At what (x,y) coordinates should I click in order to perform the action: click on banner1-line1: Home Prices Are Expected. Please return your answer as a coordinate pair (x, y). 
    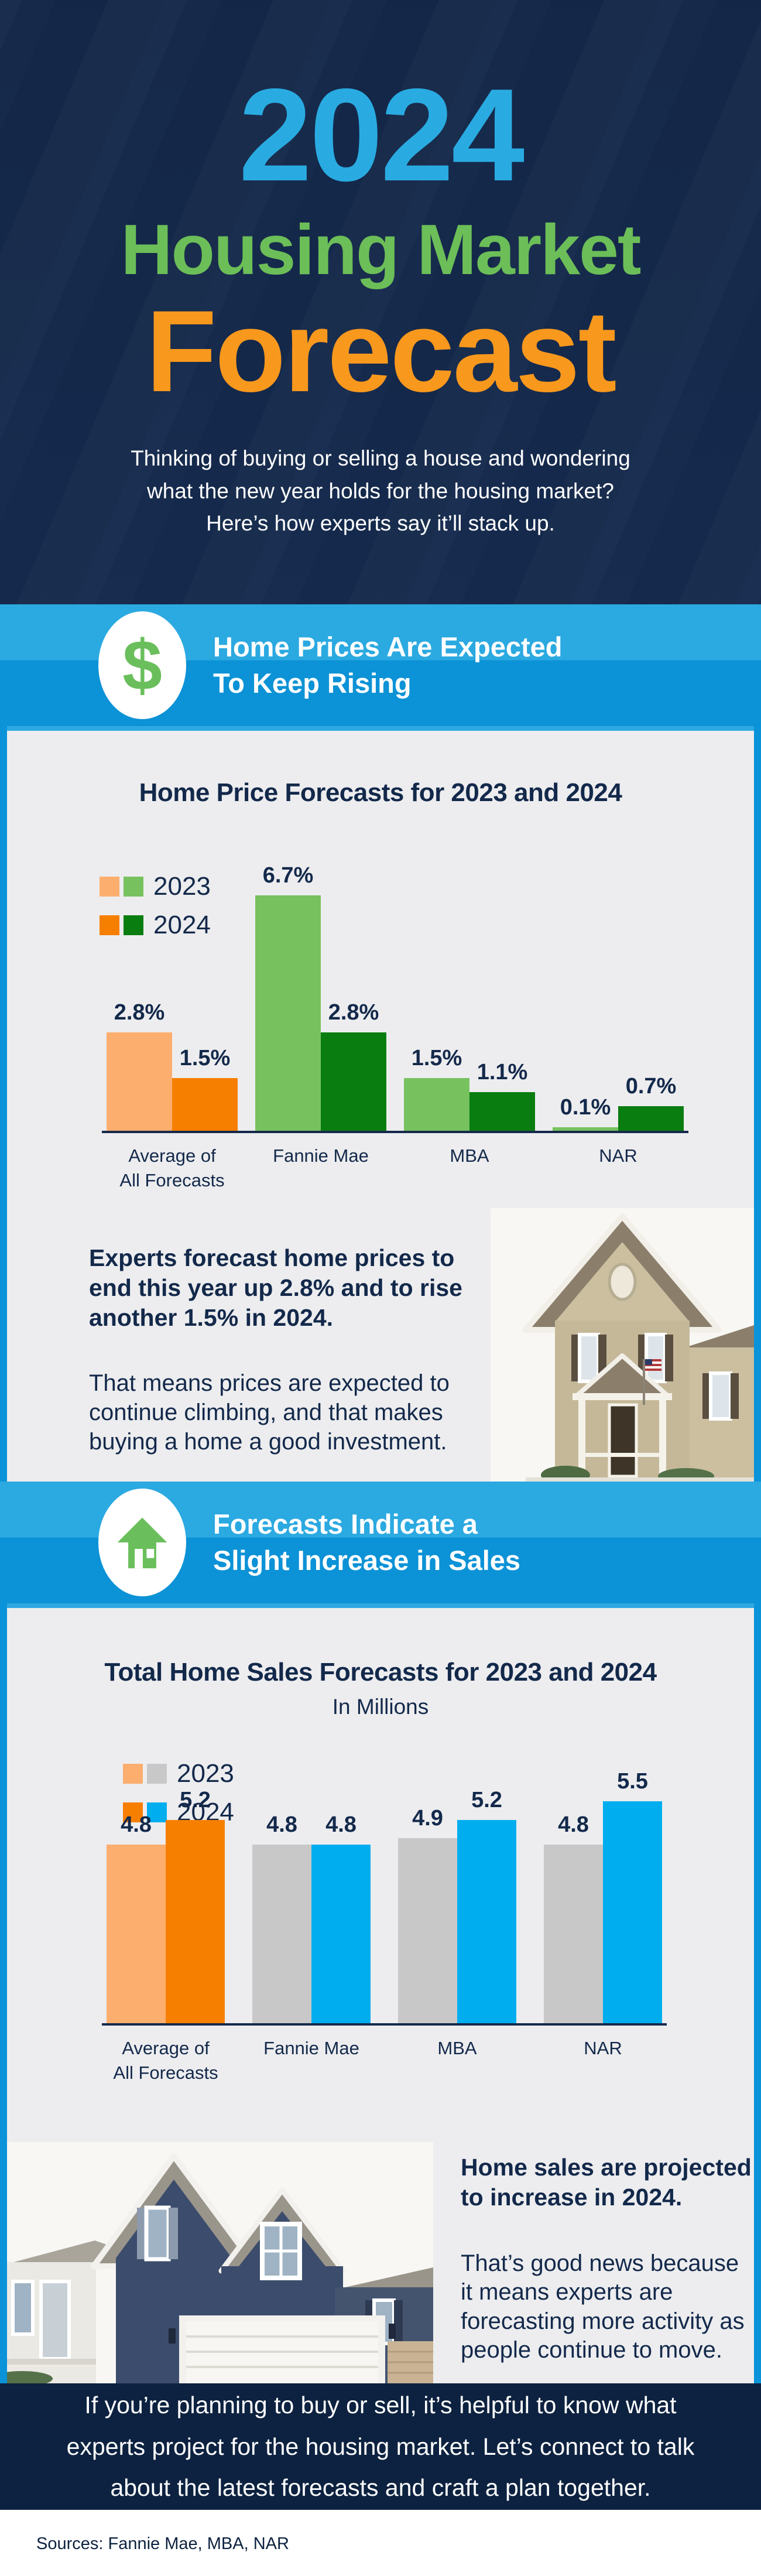
    Looking at the image, I should click on (388, 647).